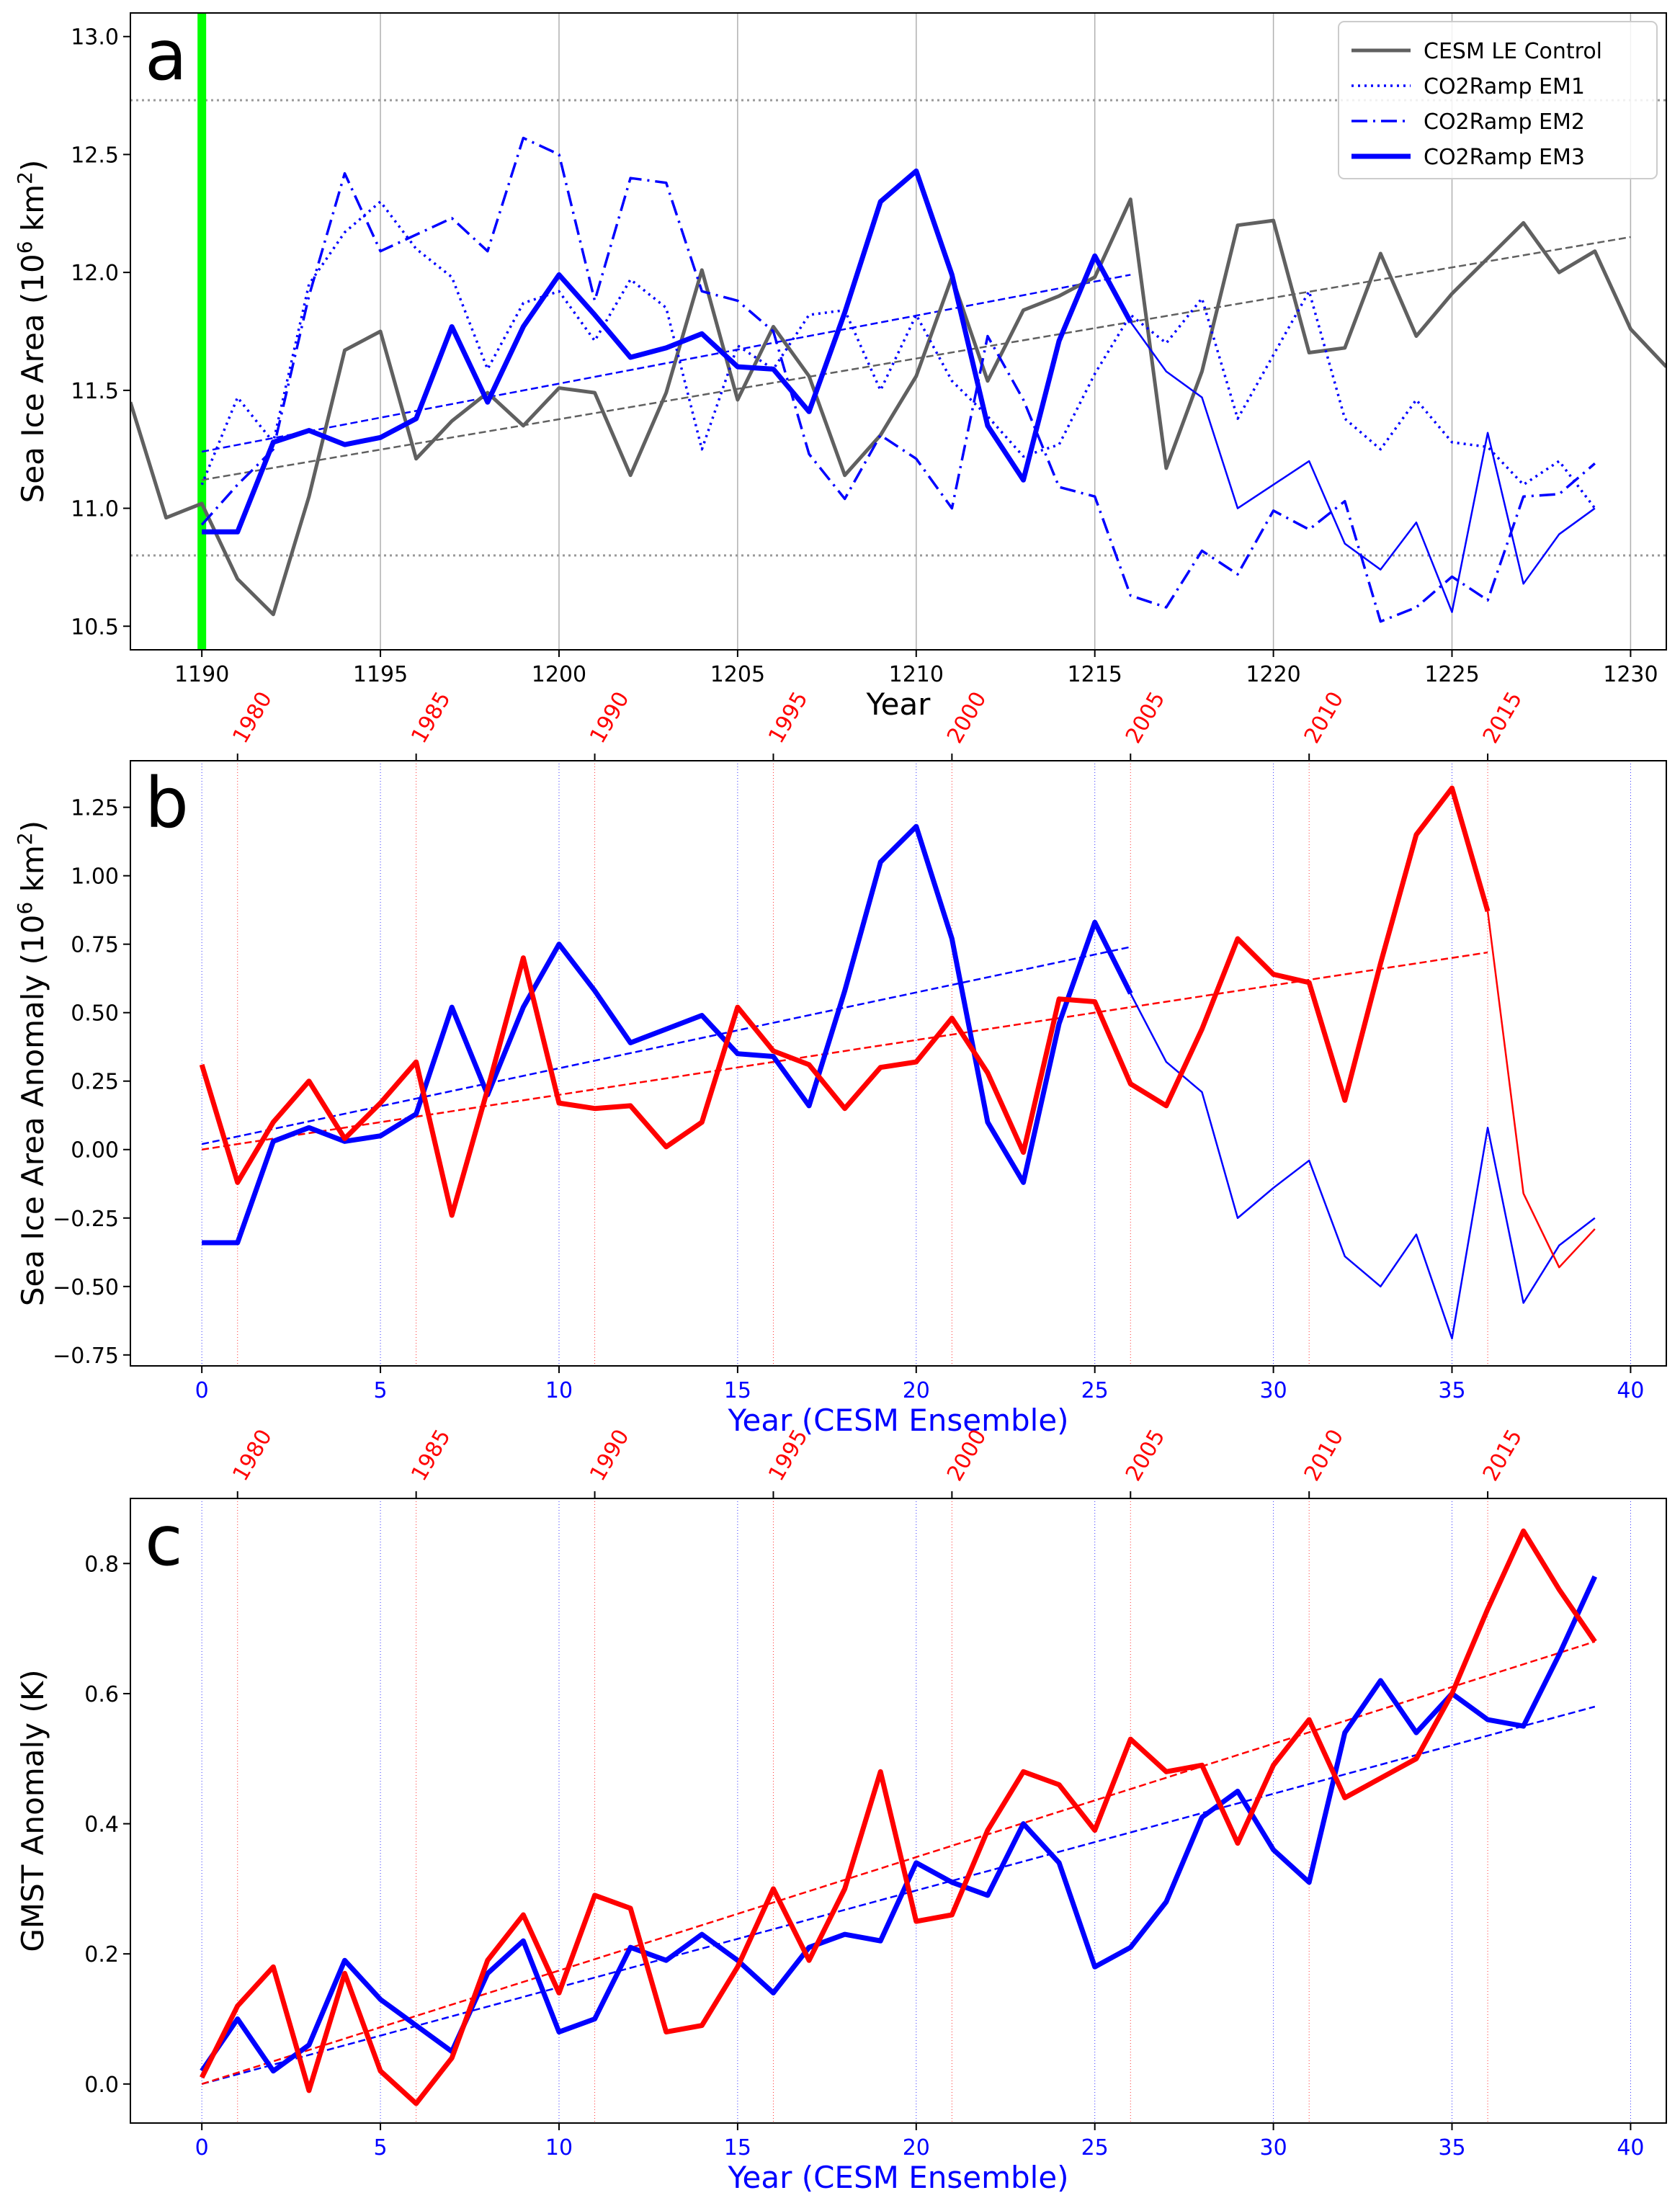 Image resolution: width=1680 pixels, height=2203 pixels. I want to click on legend-entry: CO2Ramp EM1, so click(1504, 86).